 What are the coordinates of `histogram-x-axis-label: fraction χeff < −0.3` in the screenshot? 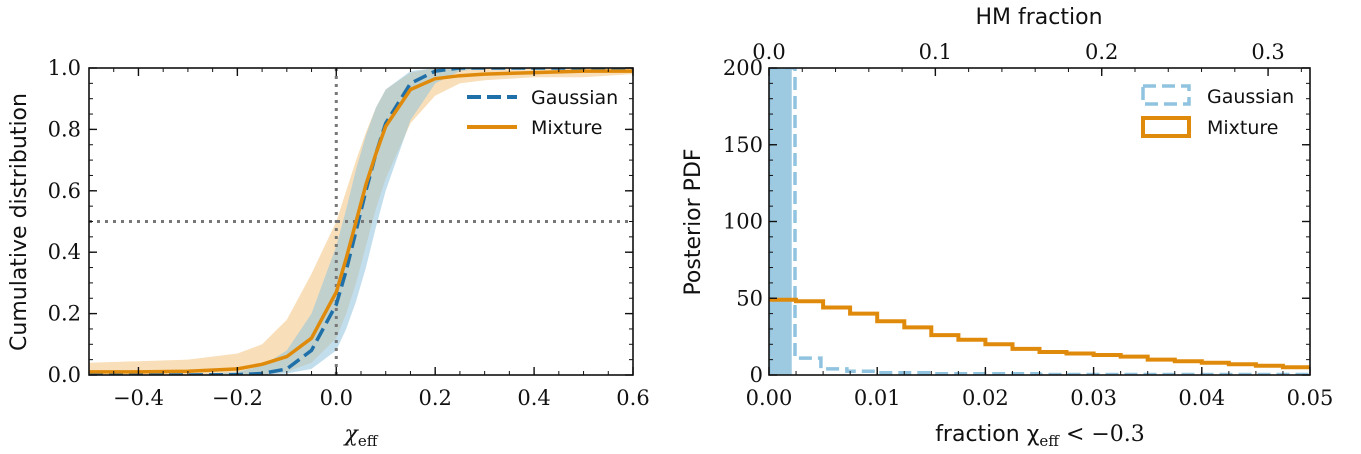 It's located at (1040, 436).